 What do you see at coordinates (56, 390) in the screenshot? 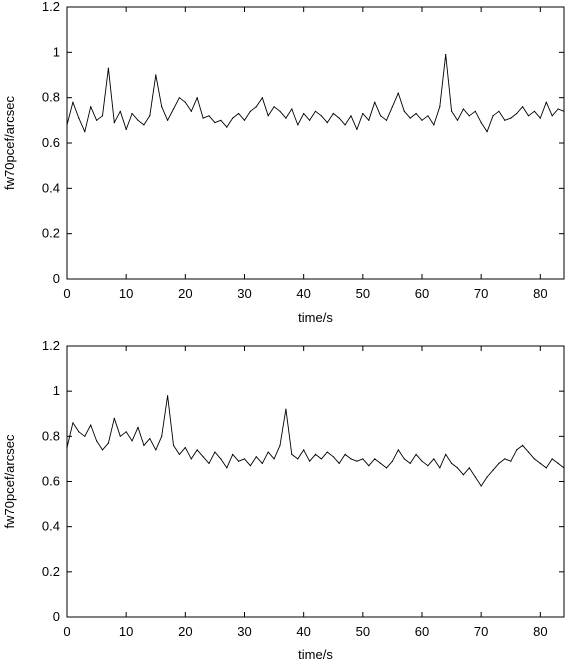
I see `y-tick-label: 1` at bounding box center [56, 390].